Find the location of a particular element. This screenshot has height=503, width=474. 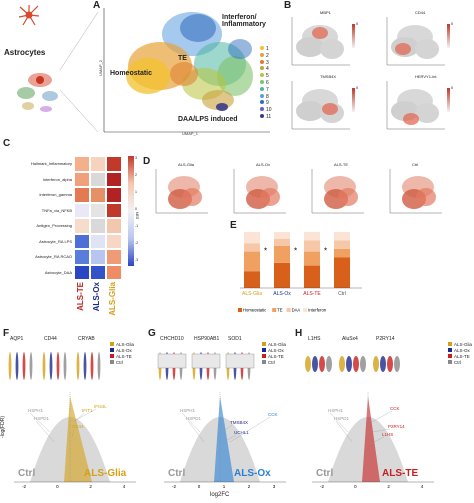

legend-label: 8 is located at coordinates (267, 96).